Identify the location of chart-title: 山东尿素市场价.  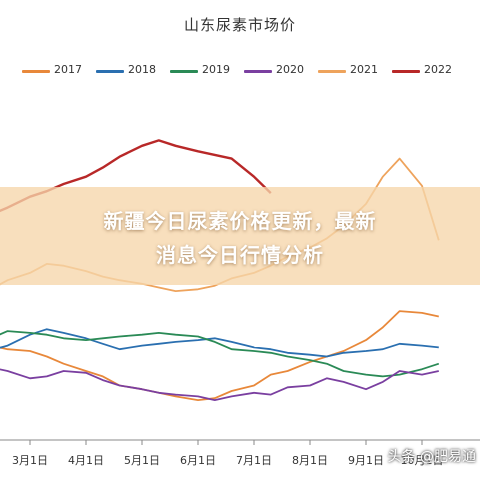
(239, 25).